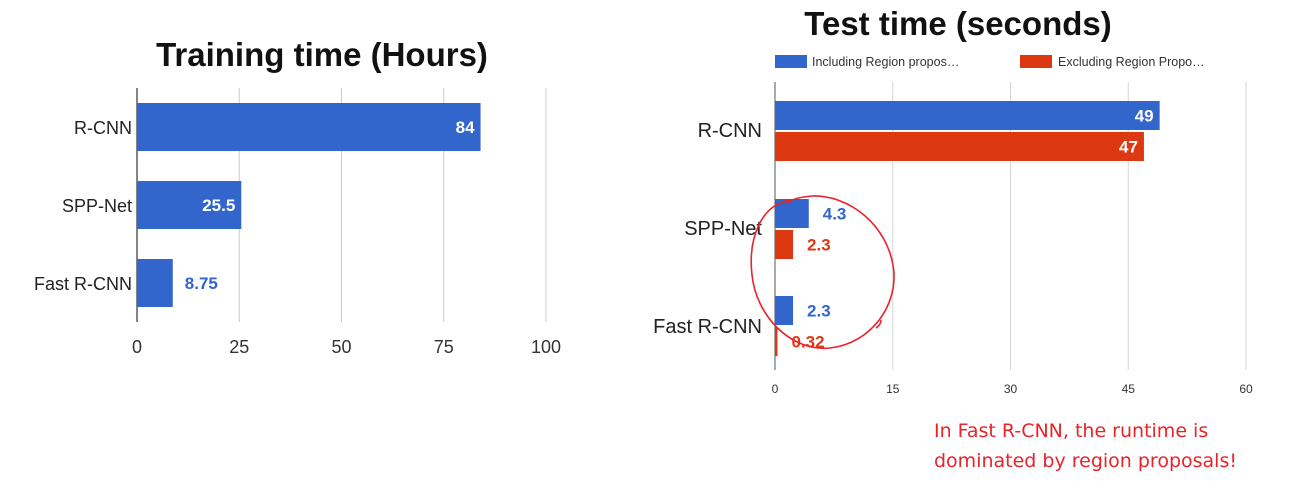 The width and height of the screenshot is (1311, 485). I want to click on test-chart-title: Test time (seconds), so click(957, 23).